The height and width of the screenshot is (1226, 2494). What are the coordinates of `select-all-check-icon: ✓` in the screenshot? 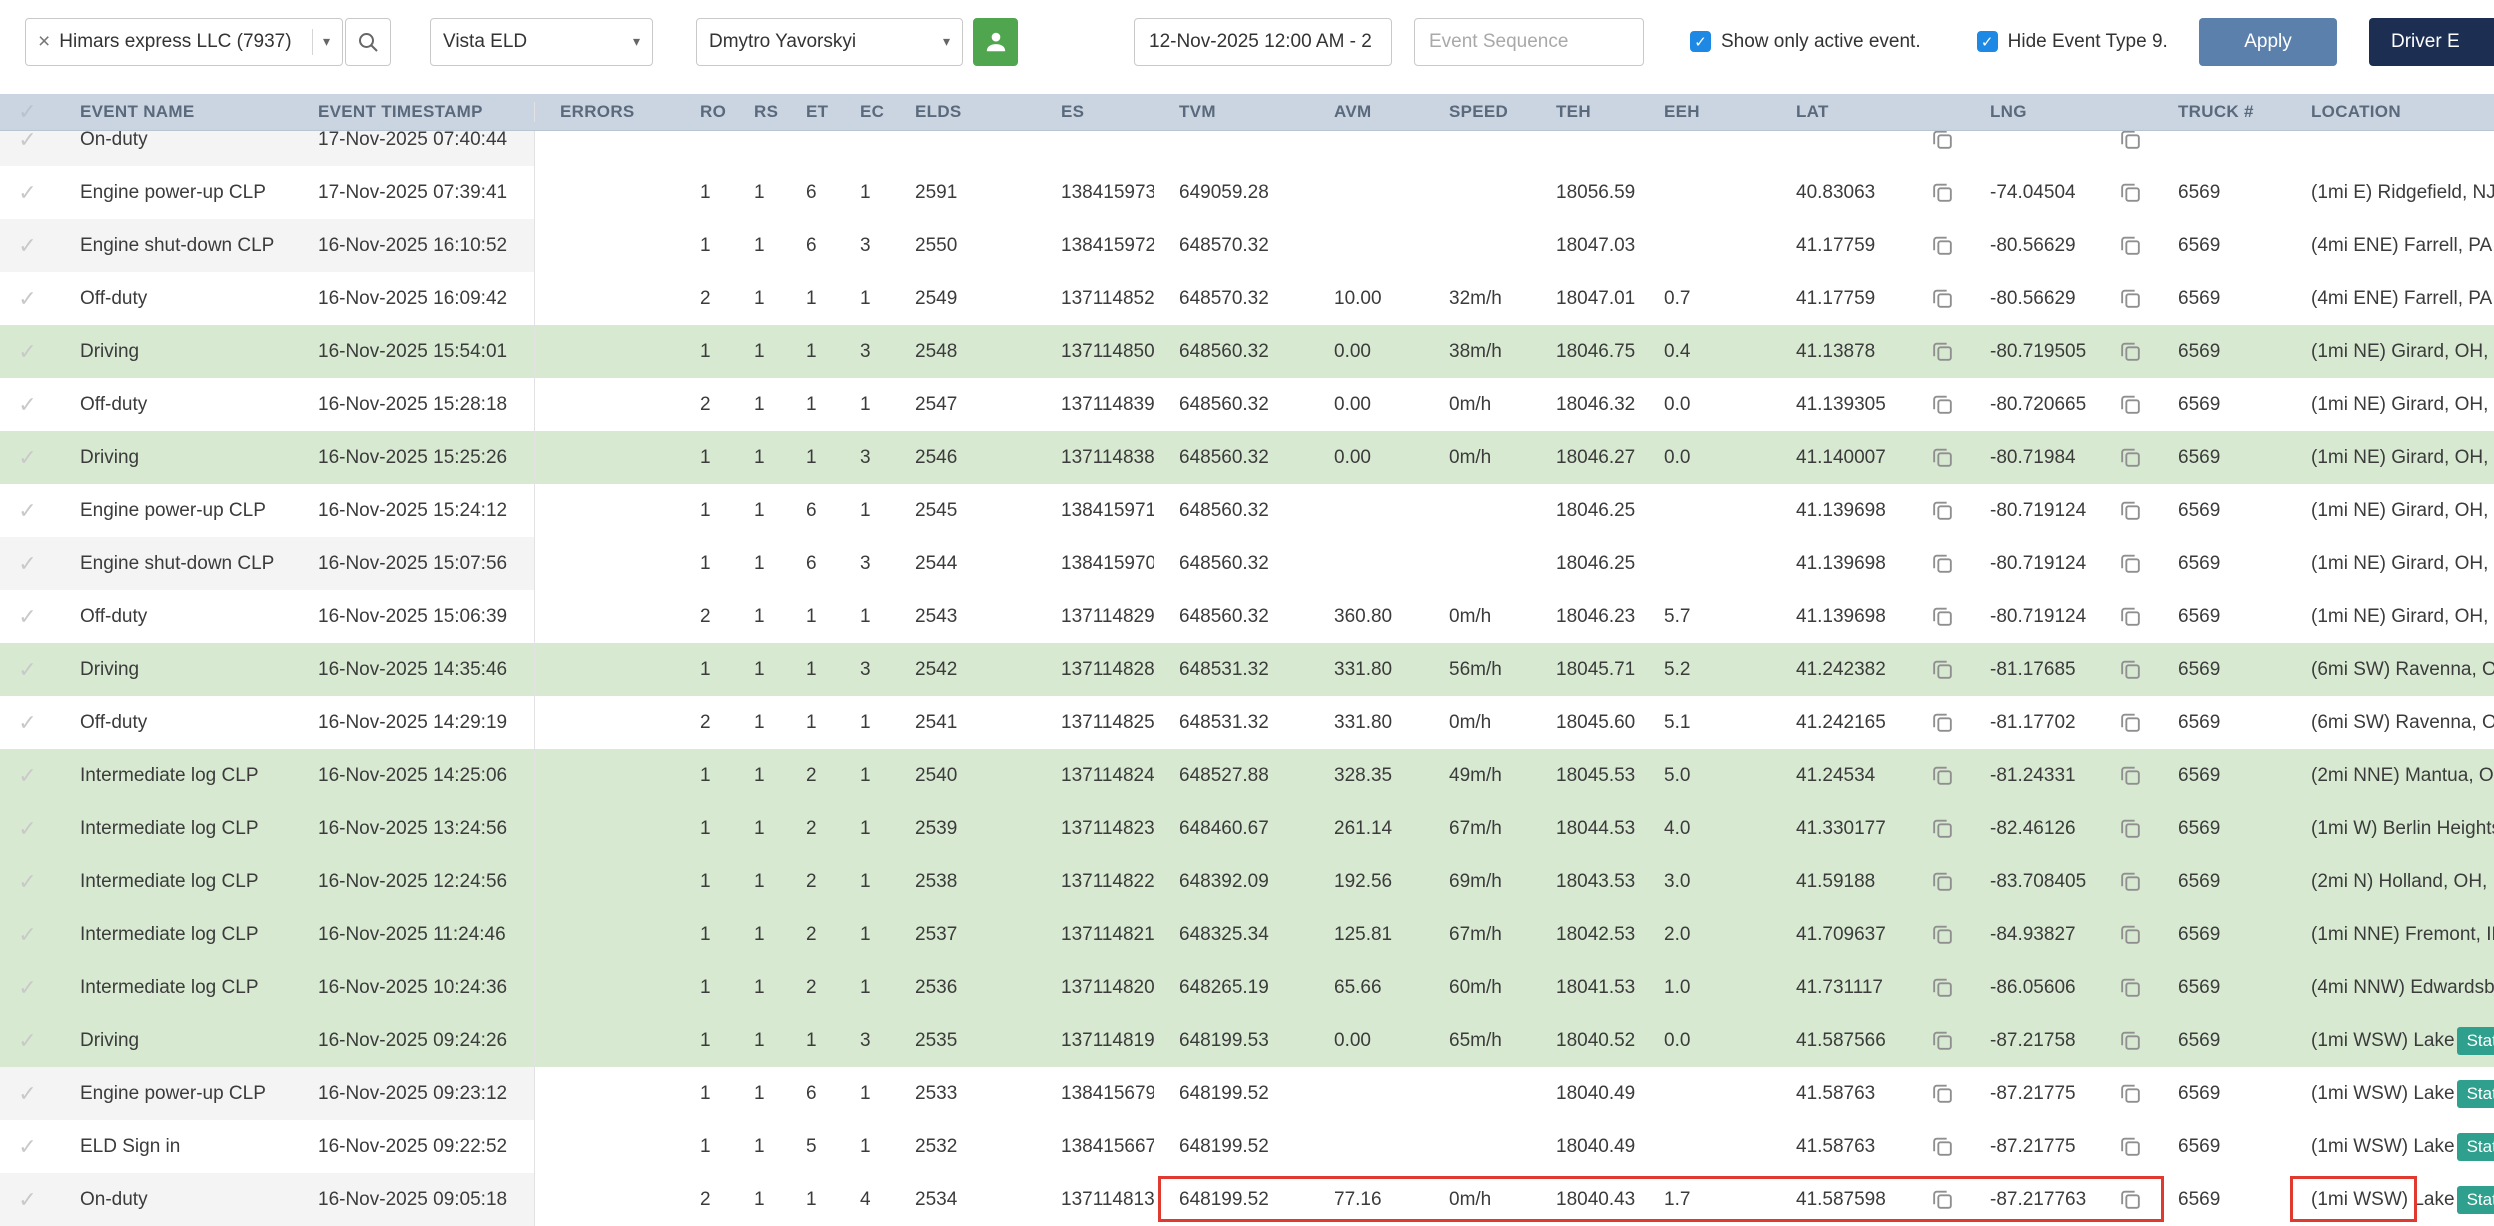 It's located at (27, 111).